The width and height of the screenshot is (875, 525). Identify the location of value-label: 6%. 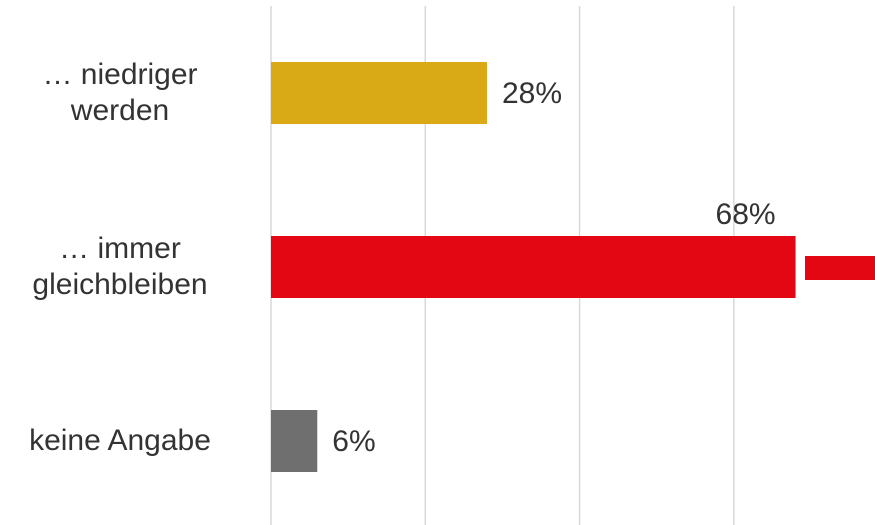
(353, 441).